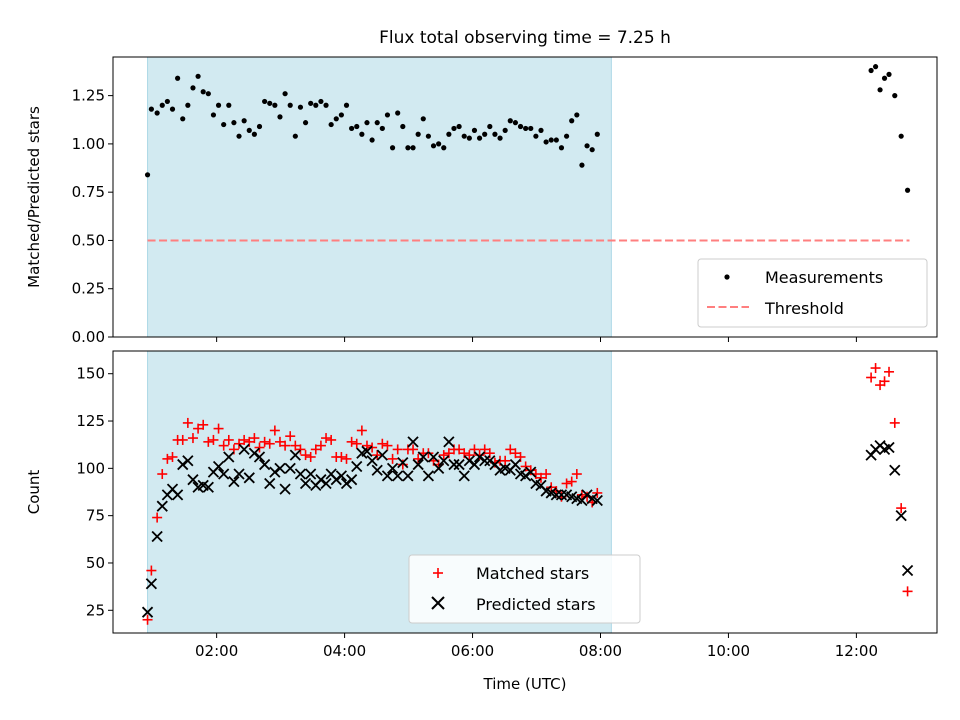 This screenshot has width=960, height=720. I want to click on y-axis-label: Matched/Predicted stars, so click(34, 197).